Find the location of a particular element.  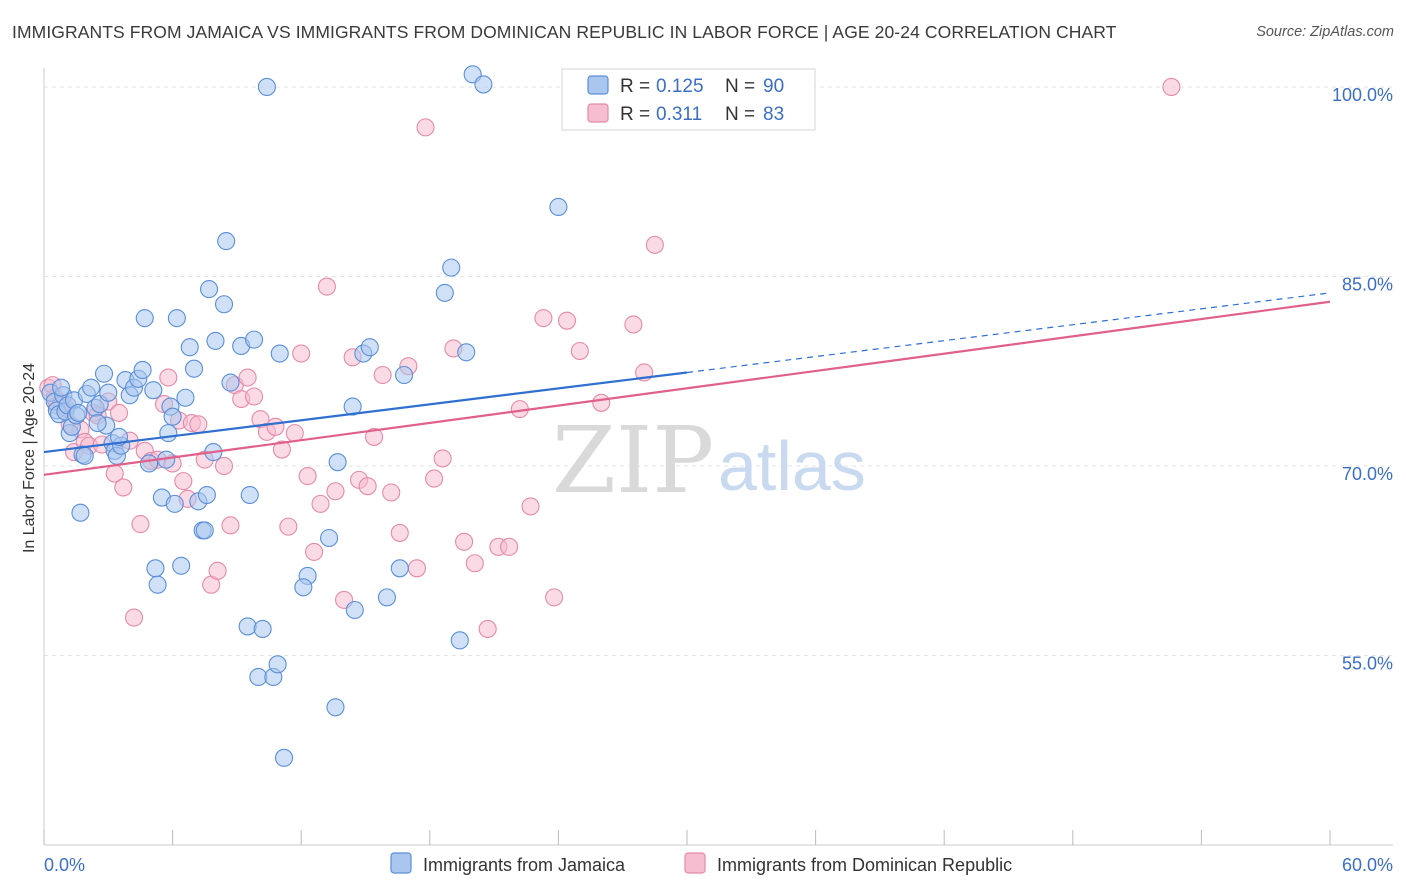

bottom-legend-label-dominican: Immigrants from Dominican Republic is located at coordinates (864, 865).